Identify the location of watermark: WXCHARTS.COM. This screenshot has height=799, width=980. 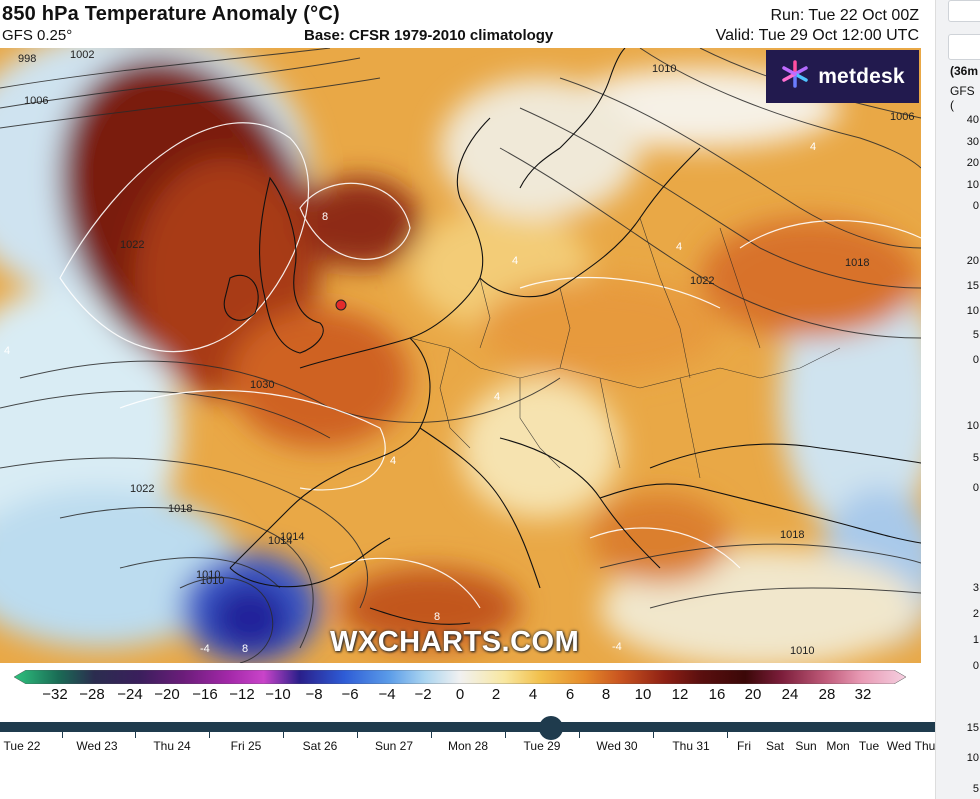
(455, 642).